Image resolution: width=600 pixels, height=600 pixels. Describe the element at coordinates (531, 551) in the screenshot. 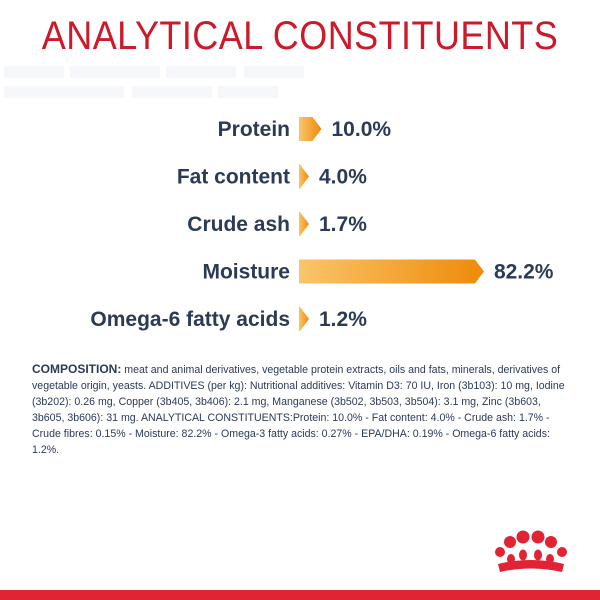

I see `crown-icon` at that location.